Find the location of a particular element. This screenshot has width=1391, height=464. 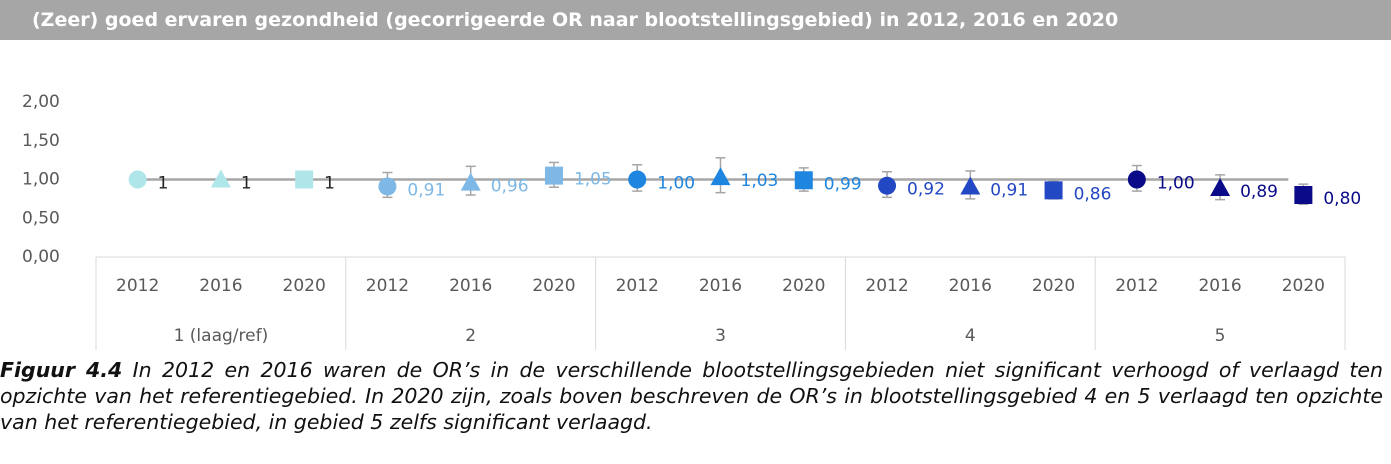

group-label: 5 is located at coordinates (1220, 336).